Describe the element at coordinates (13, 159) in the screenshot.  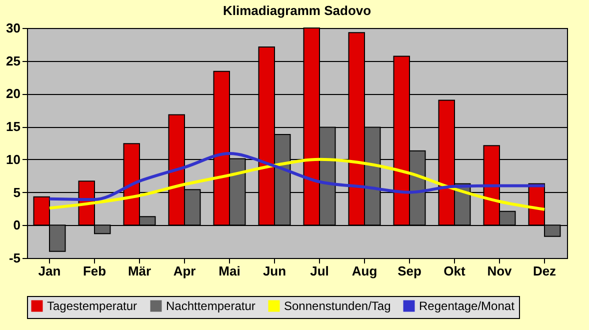
I see `y-tick-label: 10` at that location.